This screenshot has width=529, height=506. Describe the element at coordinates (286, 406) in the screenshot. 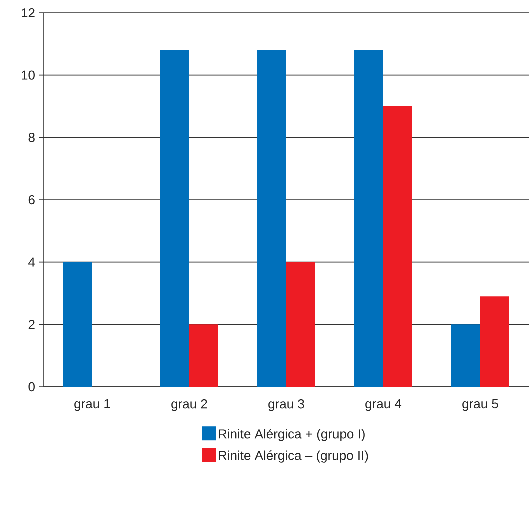

I see `x-tick-label: grau 3` at that location.